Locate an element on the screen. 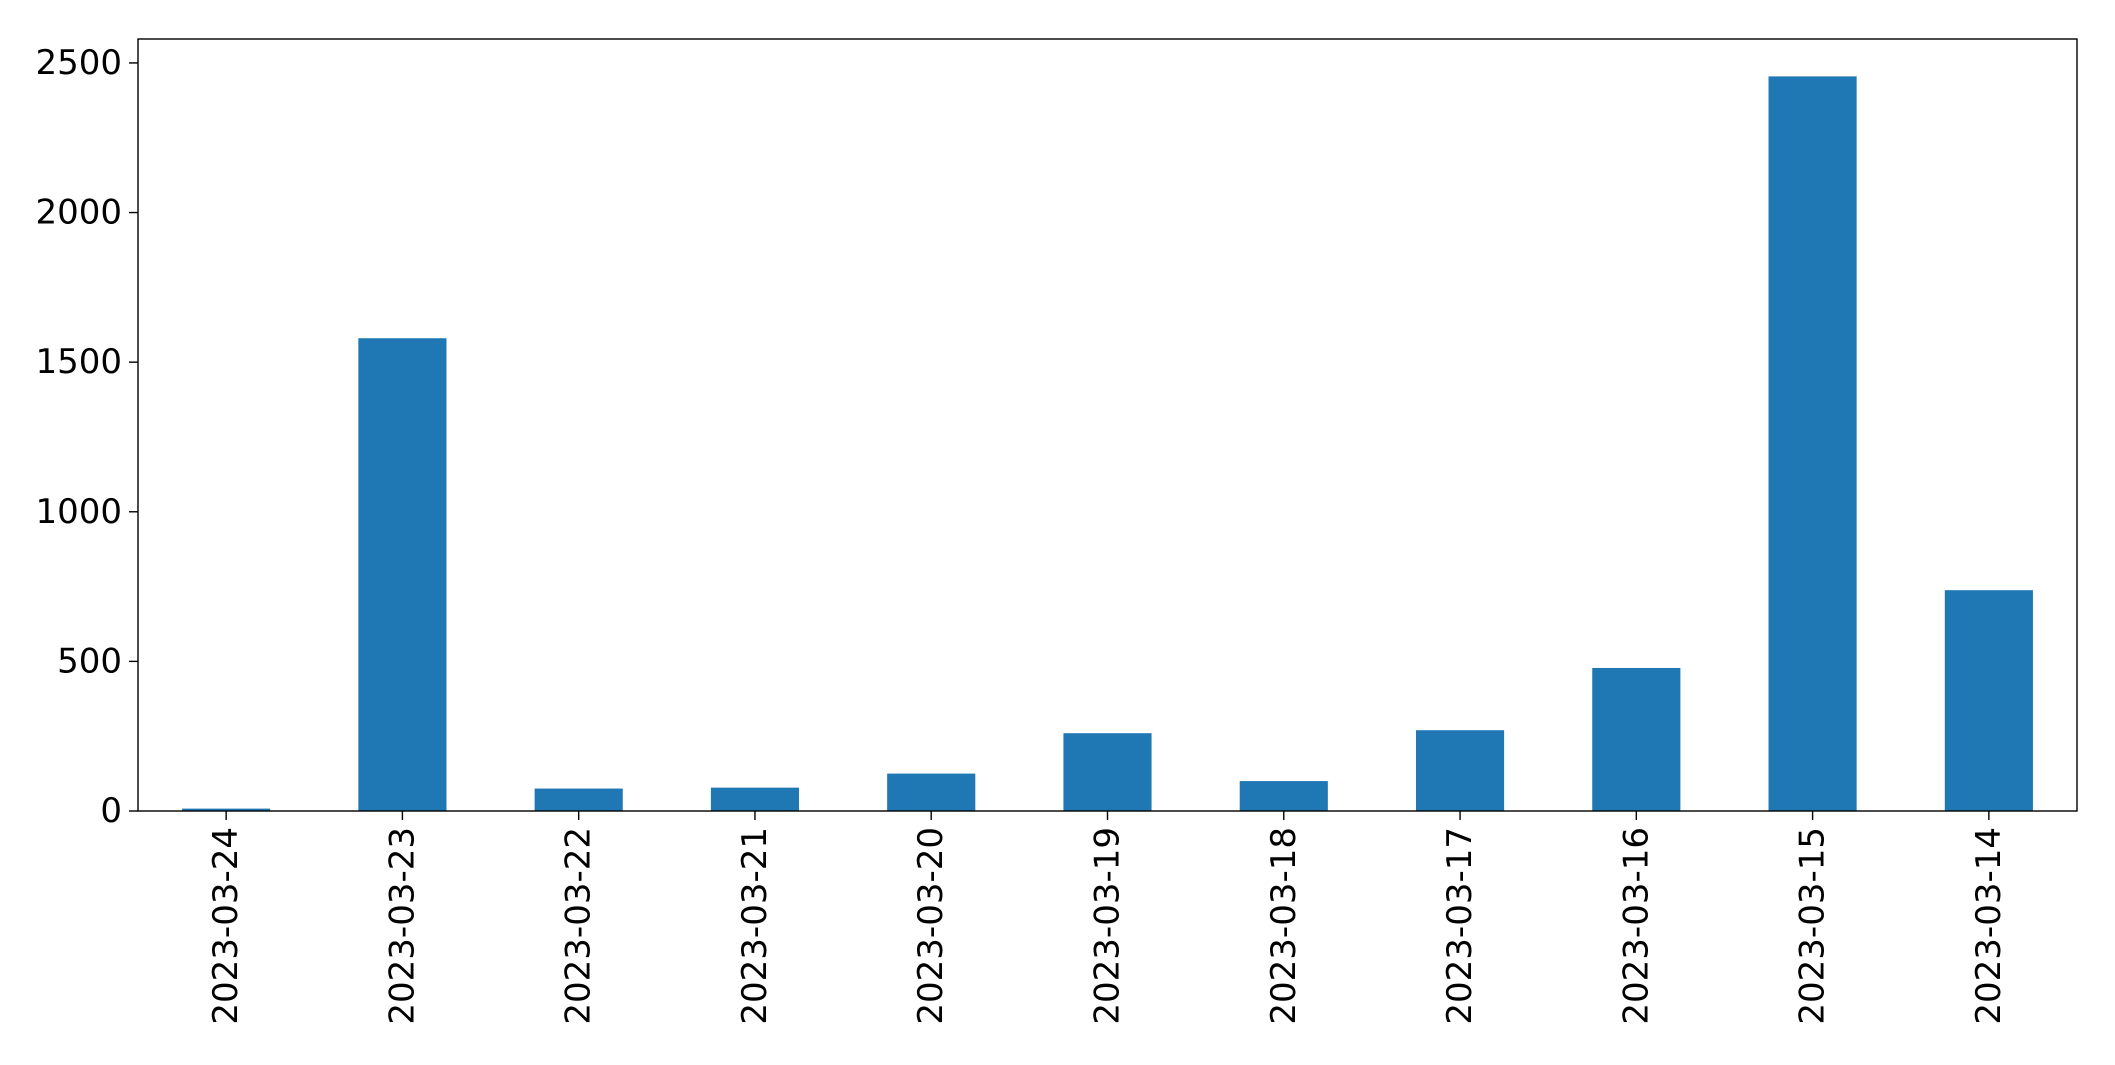 The width and height of the screenshot is (2115, 1065). x-tick-label: 2023-03-24 is located at coordinates (226, 926).